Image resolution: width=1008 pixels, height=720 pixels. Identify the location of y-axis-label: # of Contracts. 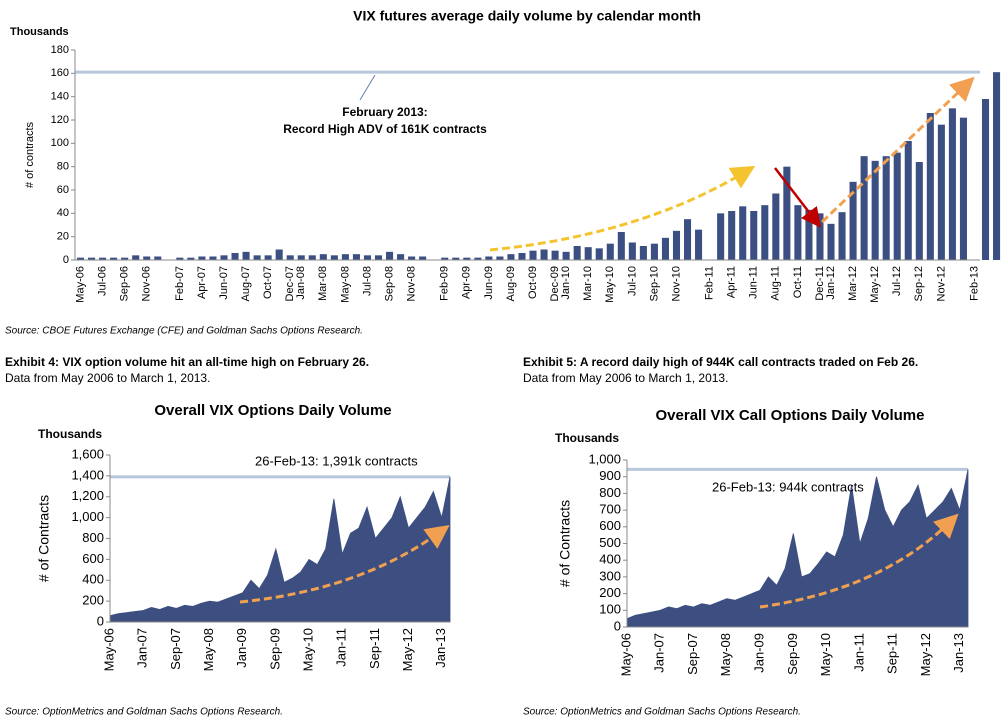
(44, 538).